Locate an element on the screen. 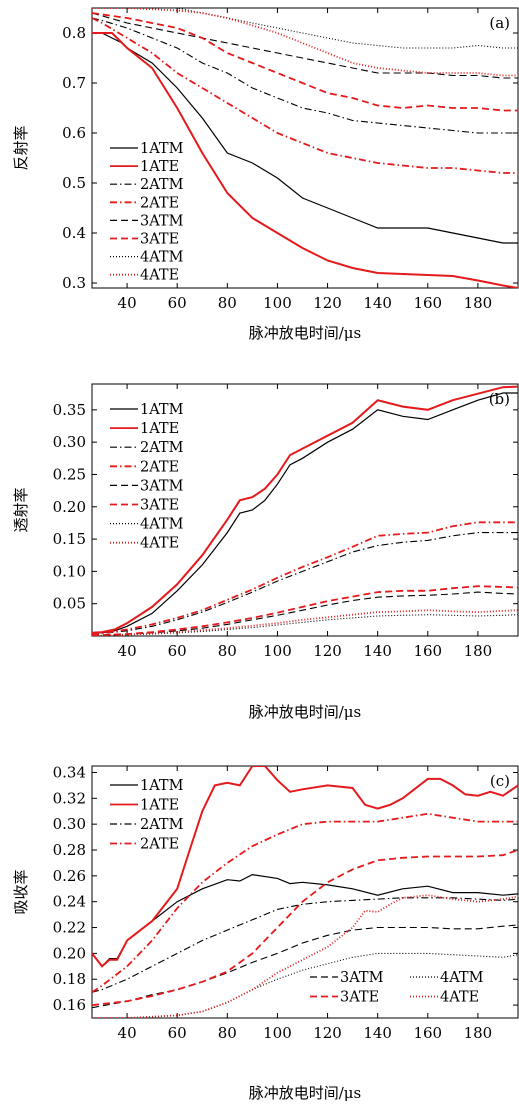 The image size is (519, 1108). y-tick-label: 0.10 is located at coordinates (69, 571).